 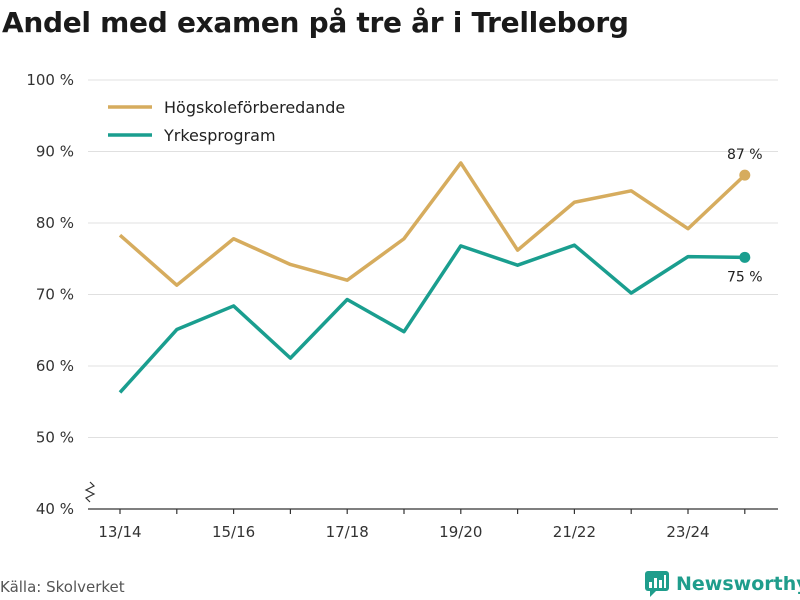 I want to click on y-tick-label: 50 %, so click(x=55, y=438).